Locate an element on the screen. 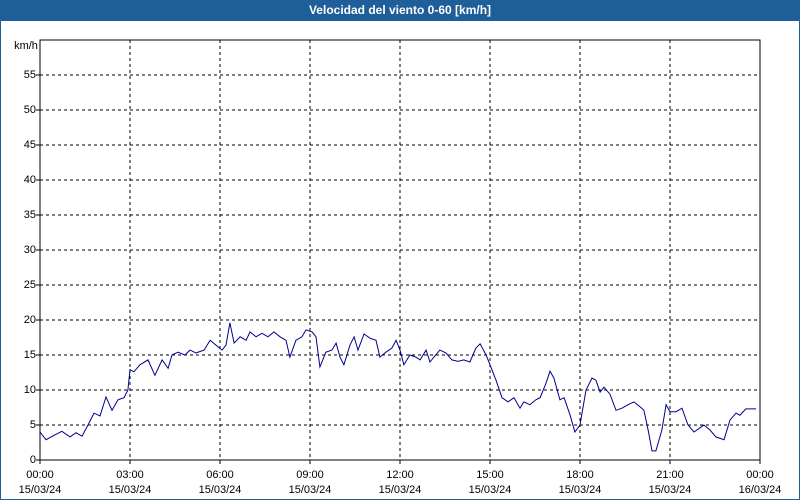 This screenshot has height=500, width=800. x-tick-label: 18:00 is located at coordinates (580, 475).